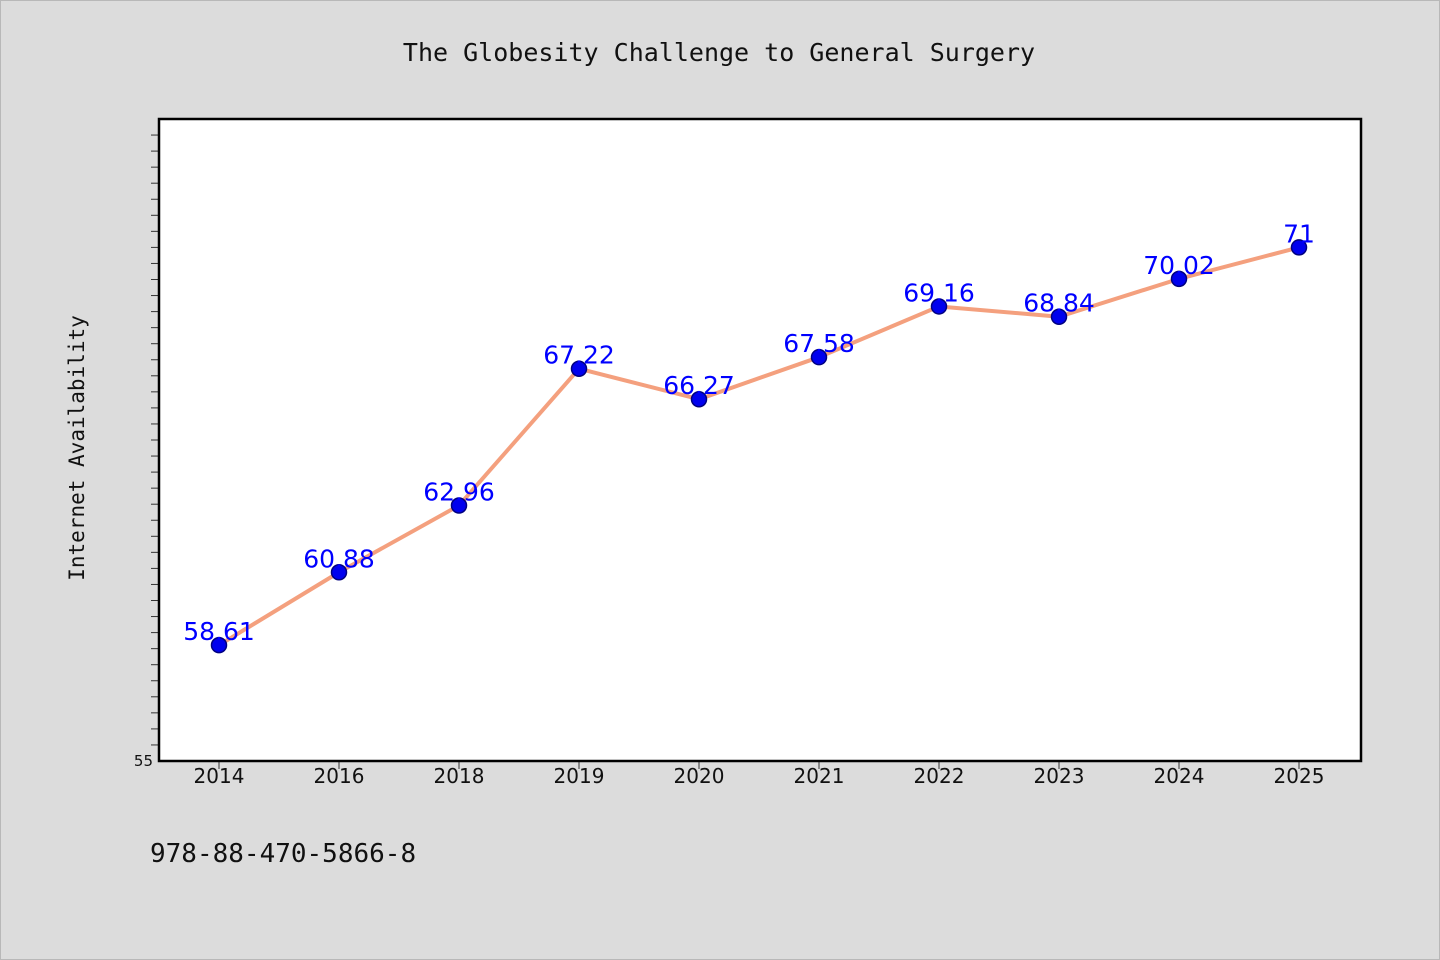 The height and width of the screenshot is (960, 1440). Describe the element at coordinates (146, 452) in the screenshot. I see `y-axis-ticks: 55` at that location.